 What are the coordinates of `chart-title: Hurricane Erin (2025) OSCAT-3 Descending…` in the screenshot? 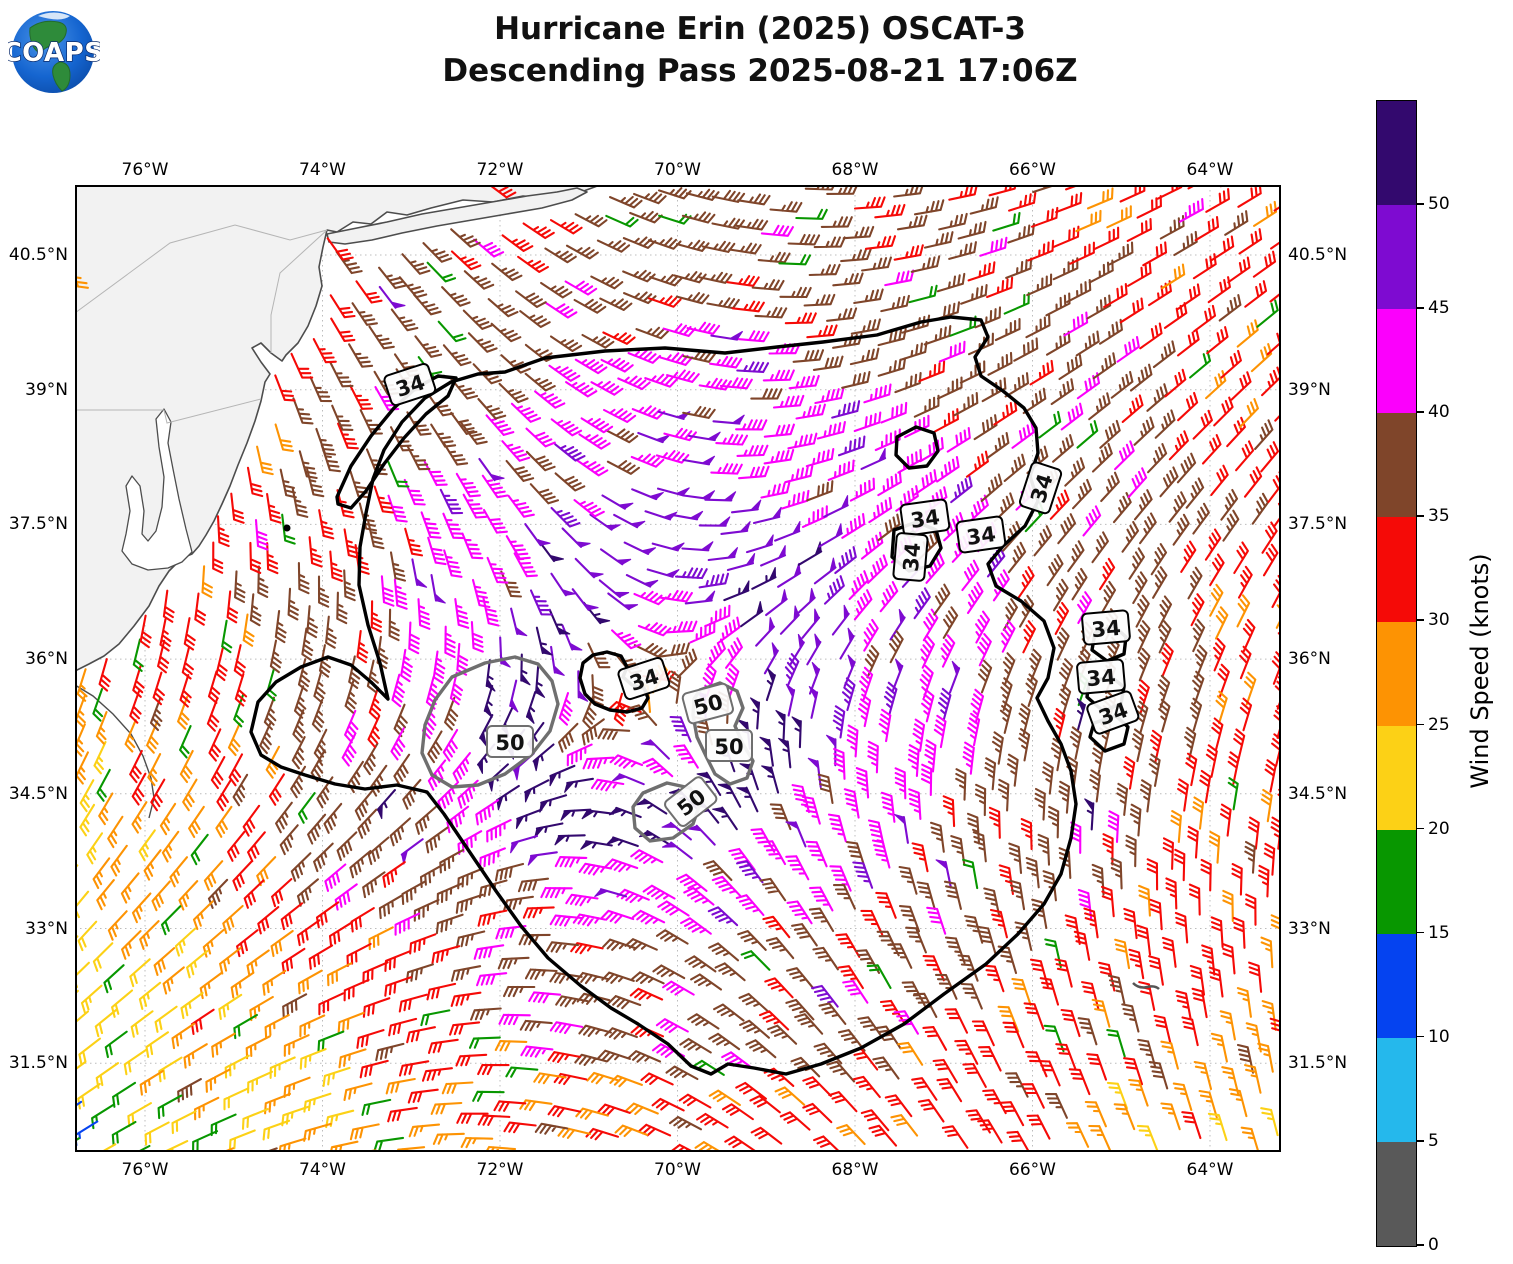 It's located at (760, 50).